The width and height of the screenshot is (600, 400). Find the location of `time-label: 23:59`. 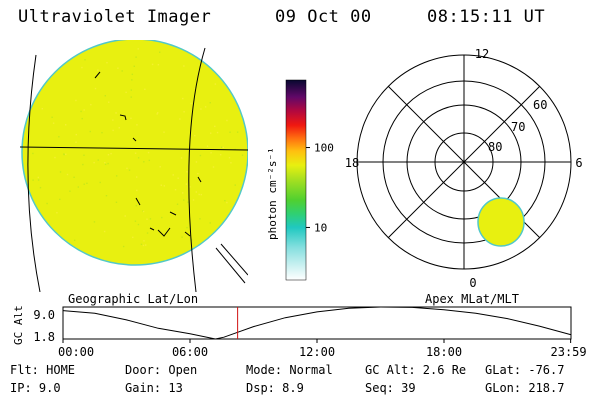

time-label: 23:59 is located at coordinates (569, 352).